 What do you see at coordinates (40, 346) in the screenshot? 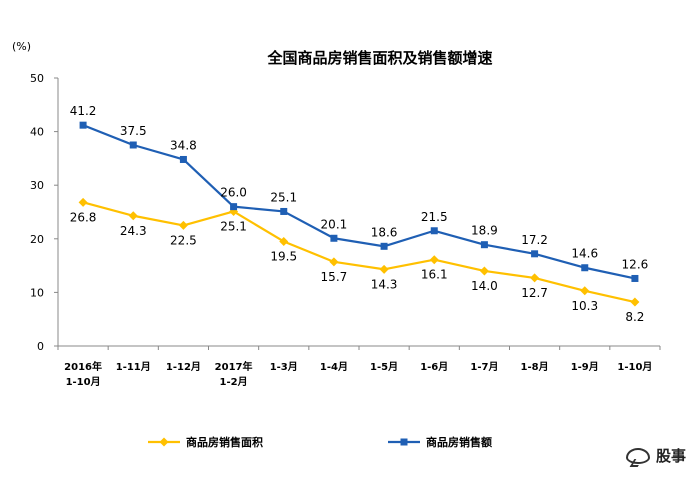
I see `y-tick-label: 0` at bounding box center [40, 346].